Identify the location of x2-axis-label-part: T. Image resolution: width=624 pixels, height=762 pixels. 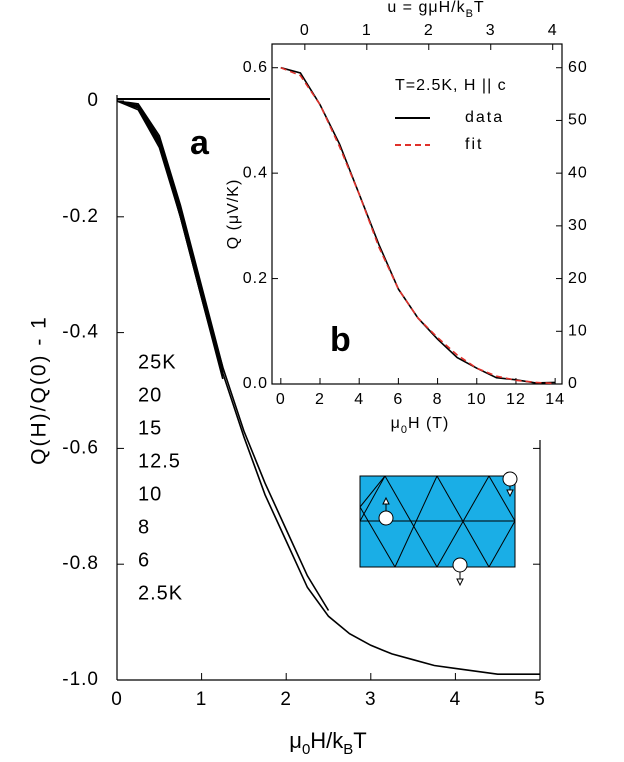
(479, 8).